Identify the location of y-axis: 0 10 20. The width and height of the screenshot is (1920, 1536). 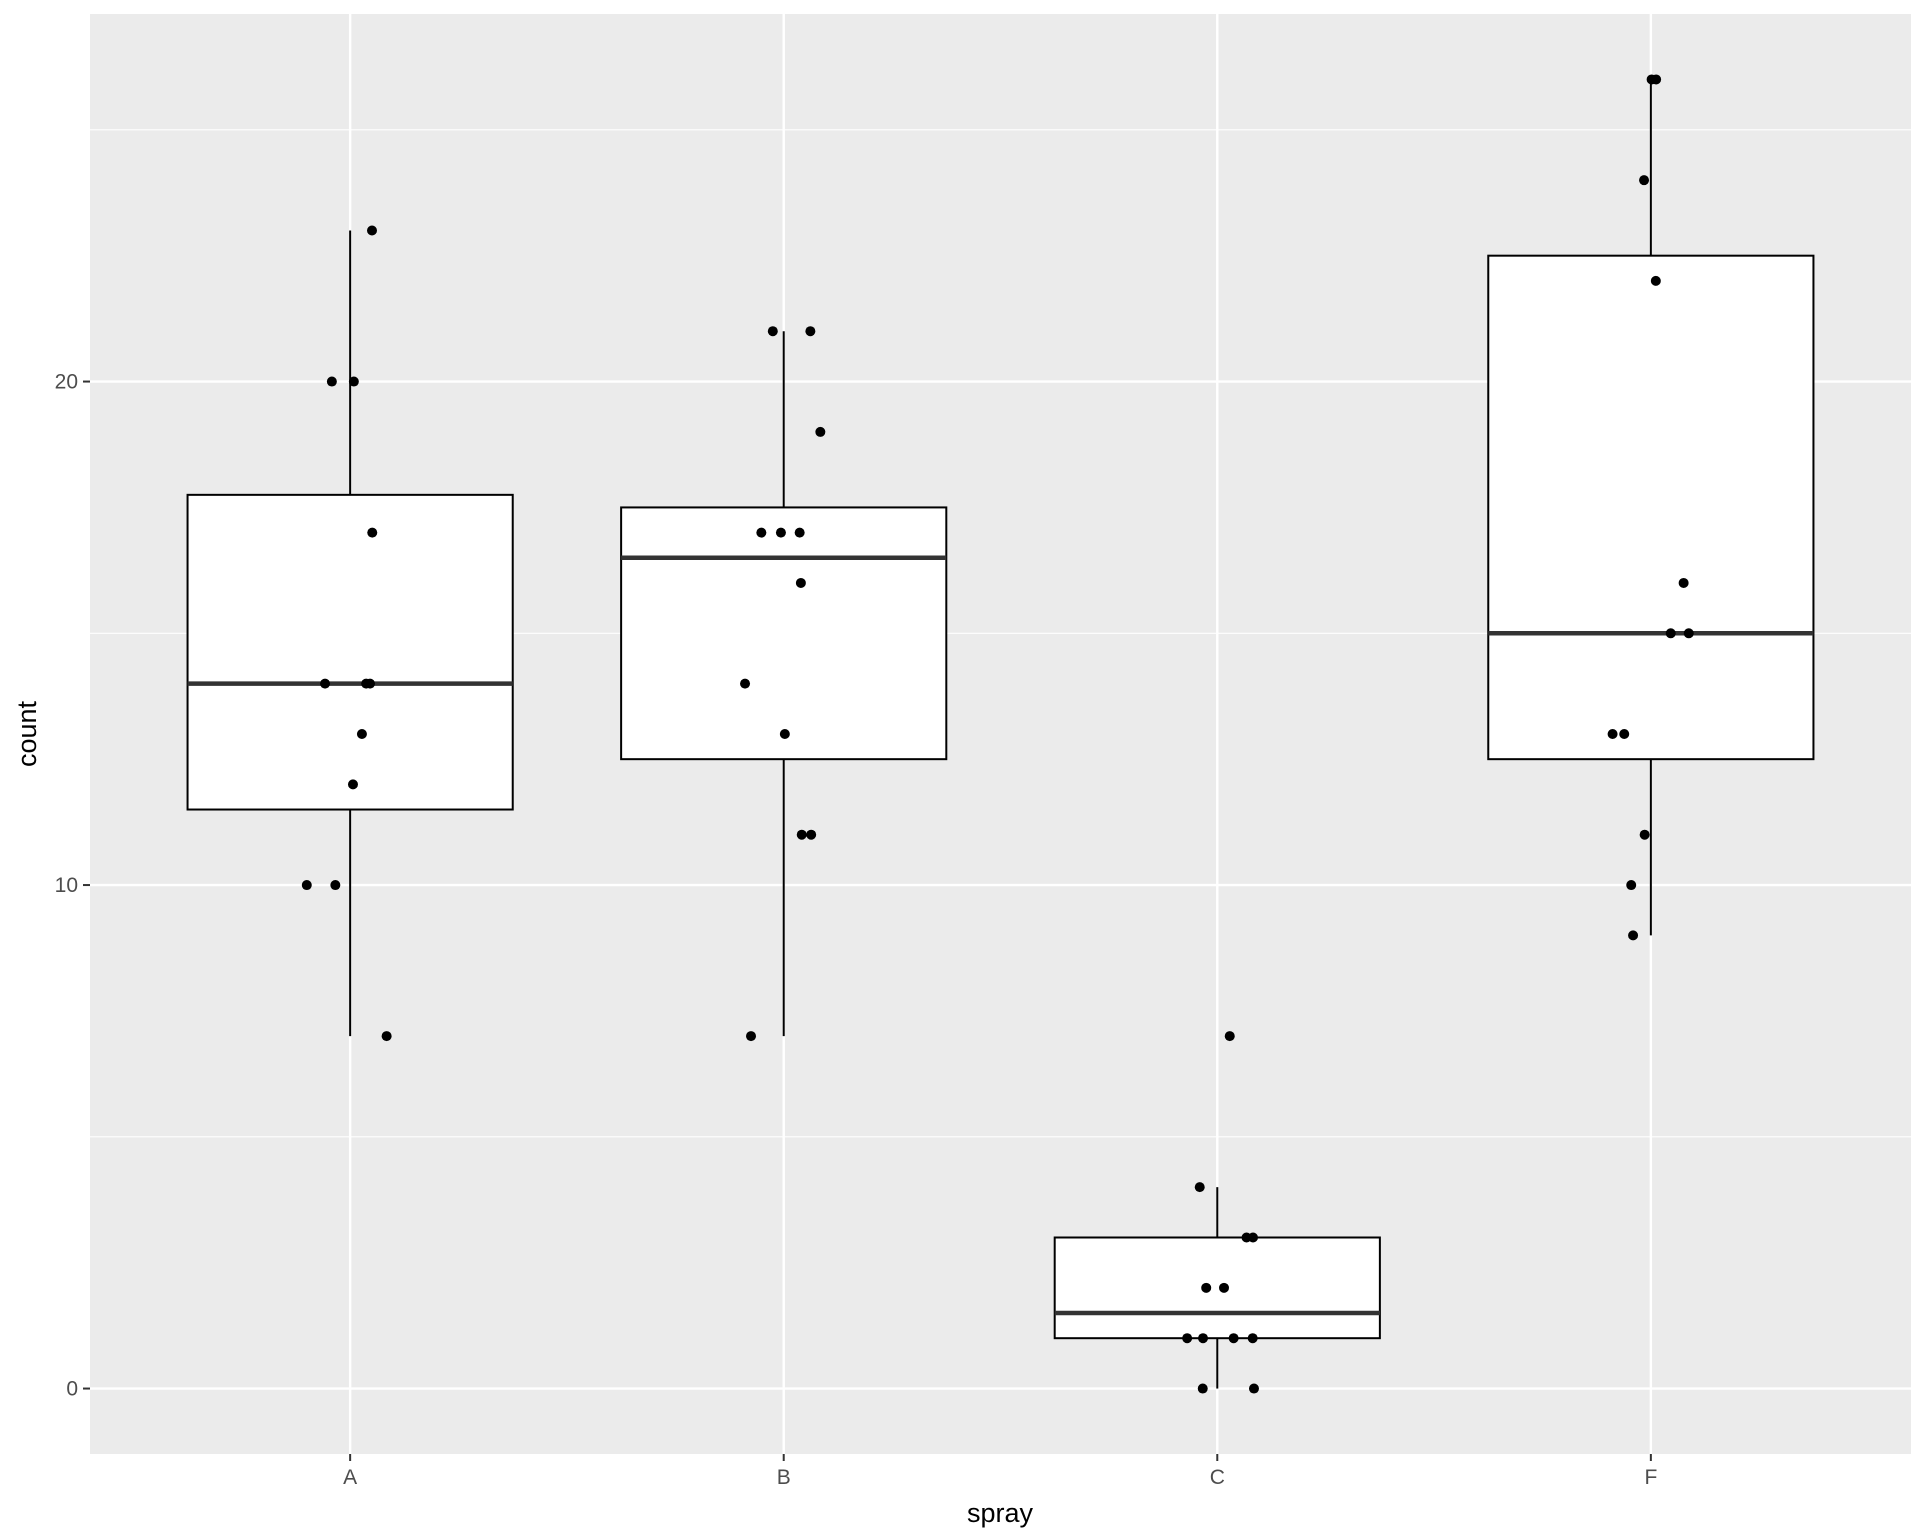
(72, 886).